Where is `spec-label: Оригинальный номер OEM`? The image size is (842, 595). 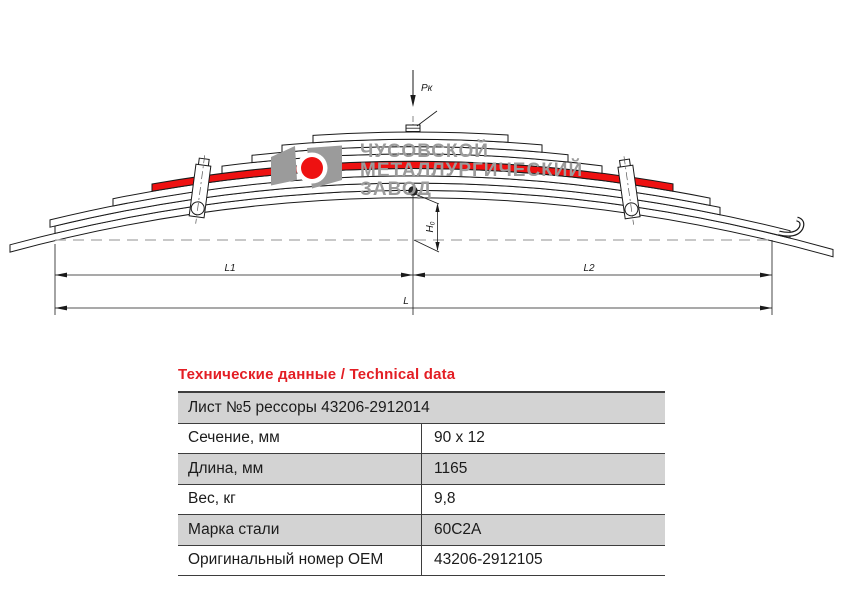 spec-label: Оригинальный номер OEM is located at coordinates (300, 560).